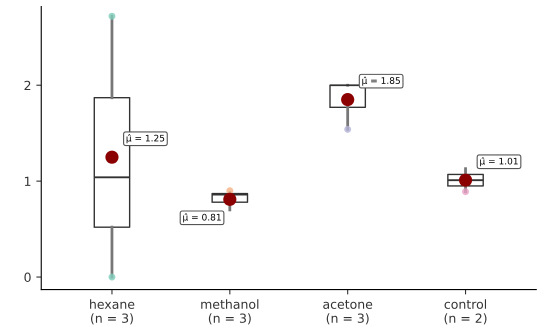  I want to click on x-tick-label: control (n = 2), so click(465, 311).